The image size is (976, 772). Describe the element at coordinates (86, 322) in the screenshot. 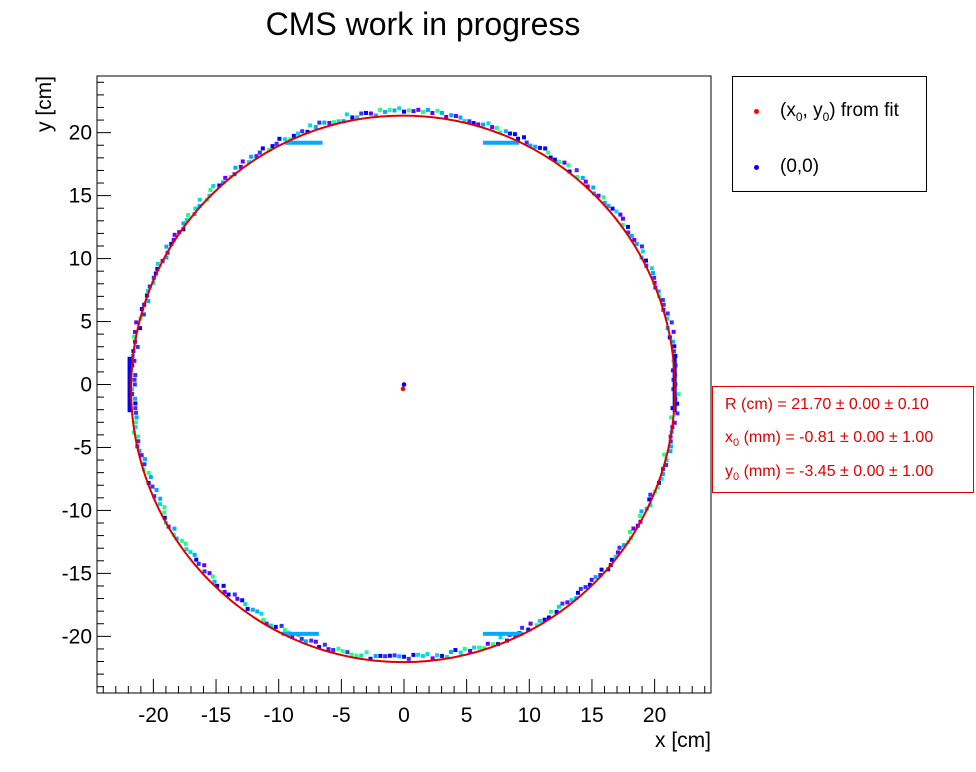

I see `y-tick-label: 5` at that location.